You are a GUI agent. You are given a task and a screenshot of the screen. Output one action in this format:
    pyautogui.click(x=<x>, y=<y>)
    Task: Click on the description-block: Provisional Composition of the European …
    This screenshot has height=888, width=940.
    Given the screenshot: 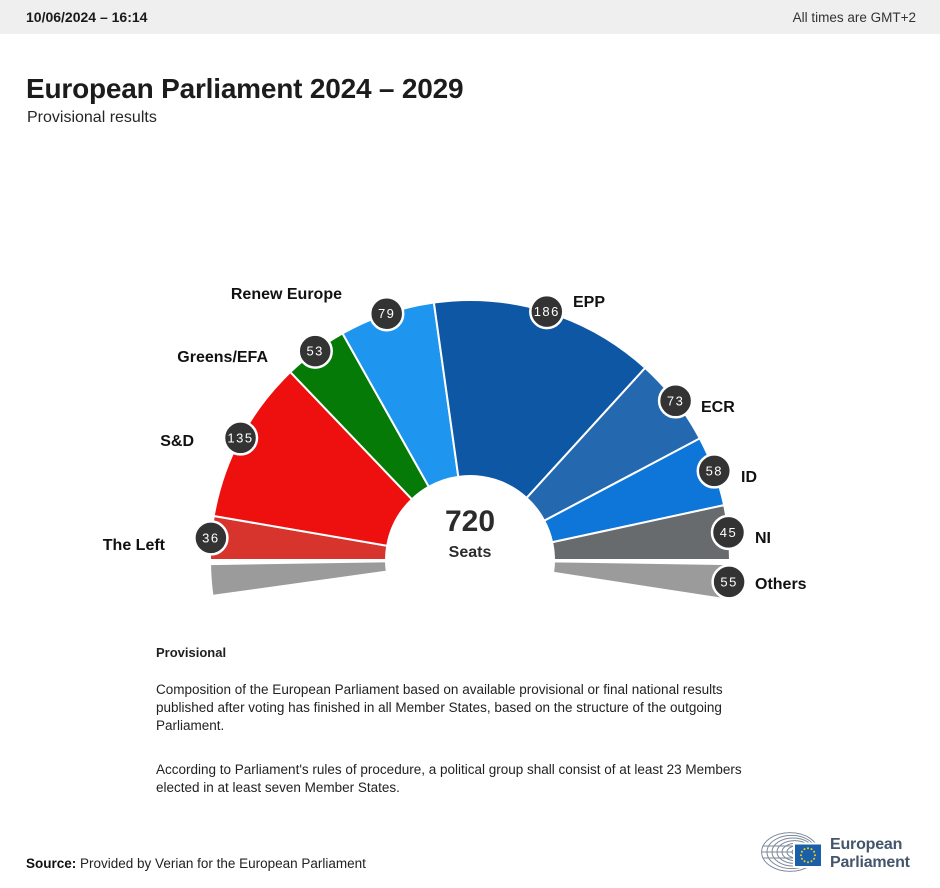 What is the action you would take?
    pyautogui.click(x=486, y=721)
    